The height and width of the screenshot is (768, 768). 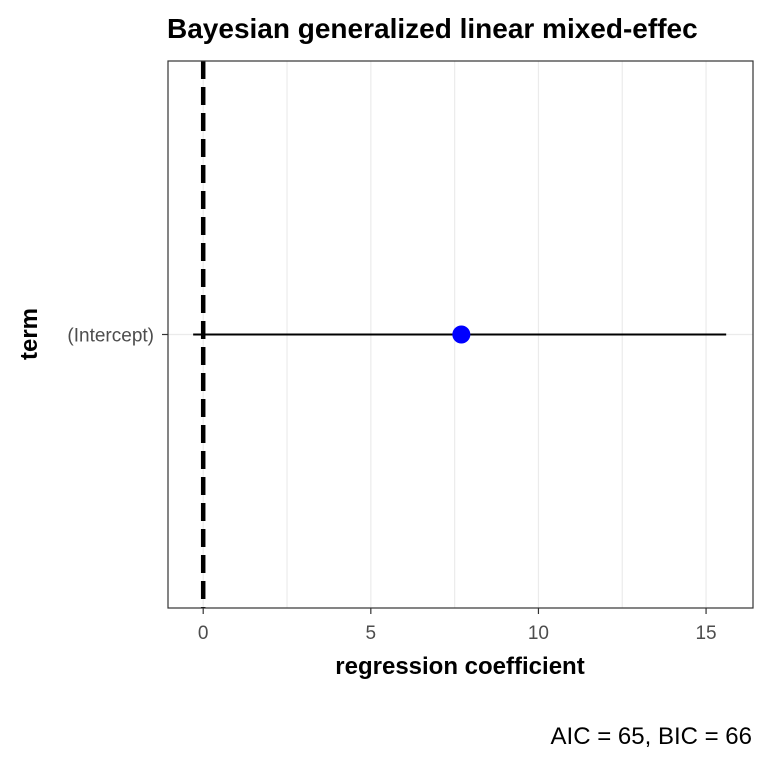 What do you see at coordinates (538, 633) in the screenshot?
I see `x-tick-label: 10` at bounding box center [538, 633].